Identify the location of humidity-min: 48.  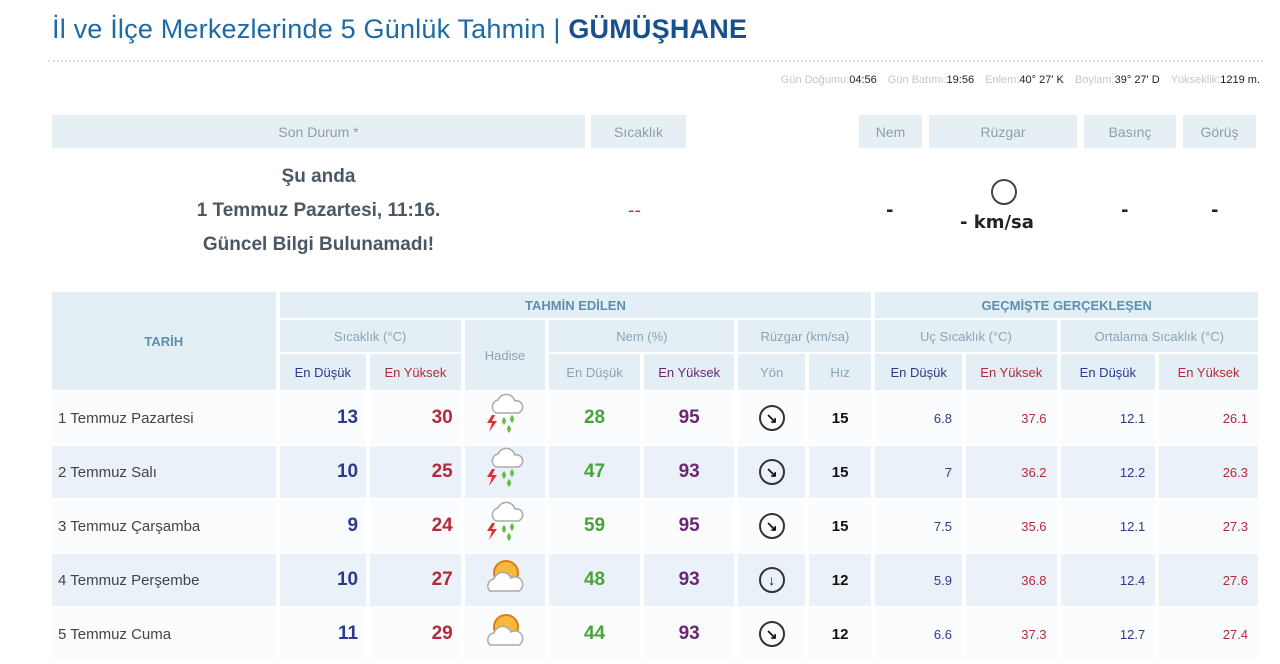
(594, 580).